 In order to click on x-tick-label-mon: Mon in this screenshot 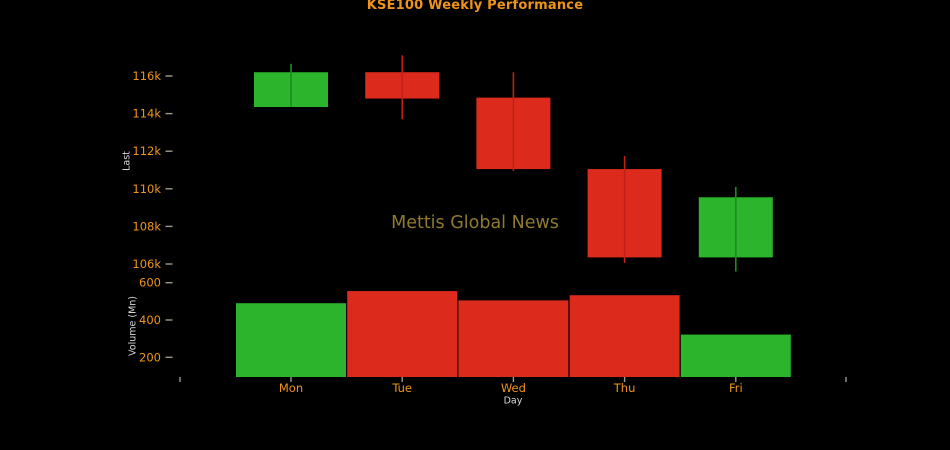, I will do `click(291, 388)`.